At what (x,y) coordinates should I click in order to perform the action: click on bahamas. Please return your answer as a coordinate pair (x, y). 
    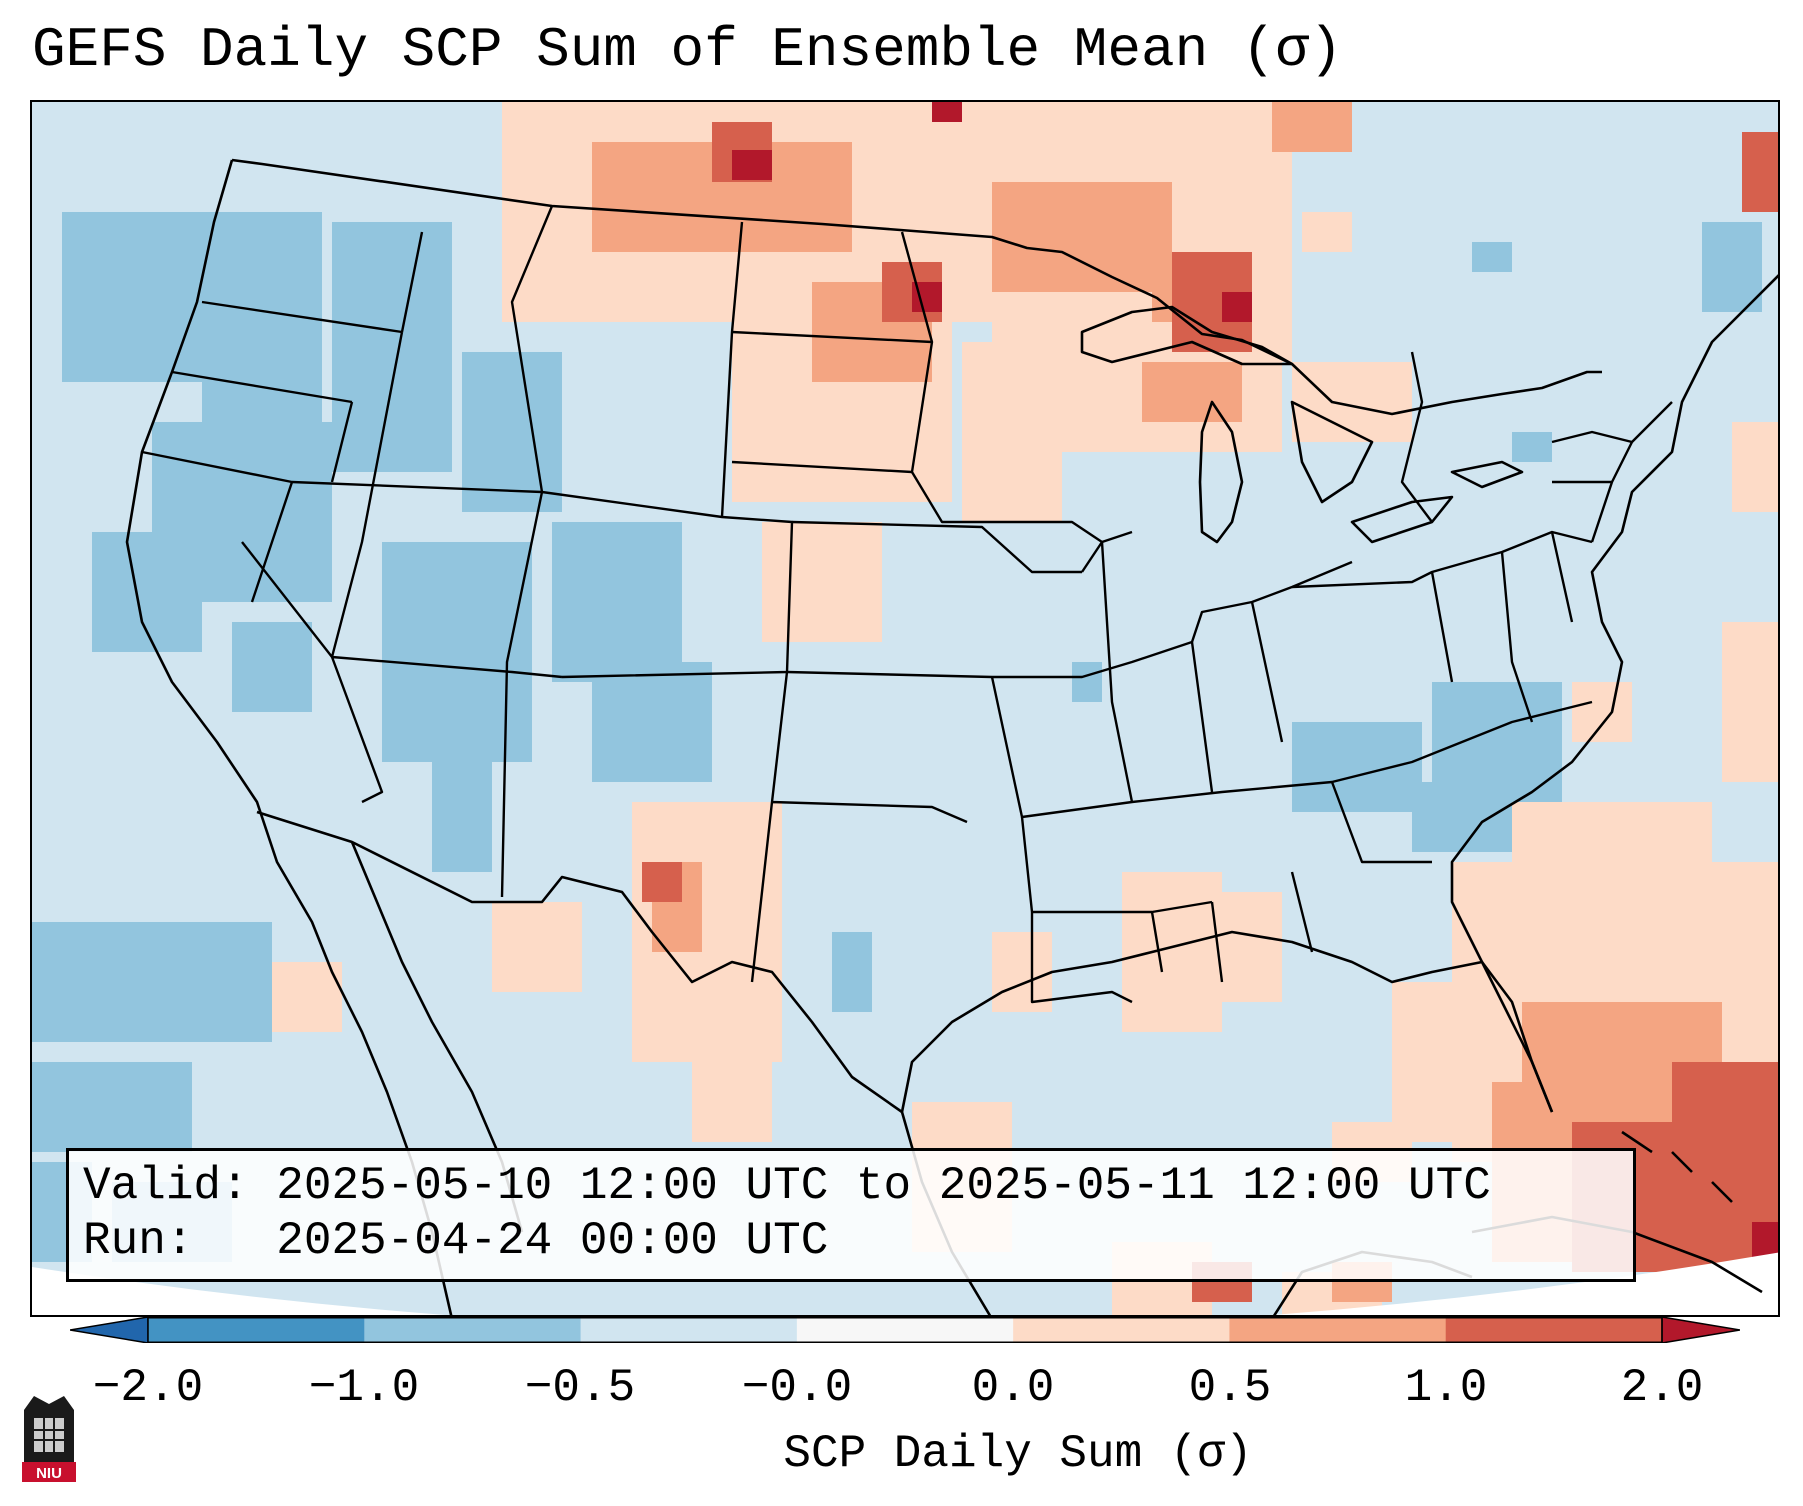
    Looking at the image, I should click on (1677, 1166).